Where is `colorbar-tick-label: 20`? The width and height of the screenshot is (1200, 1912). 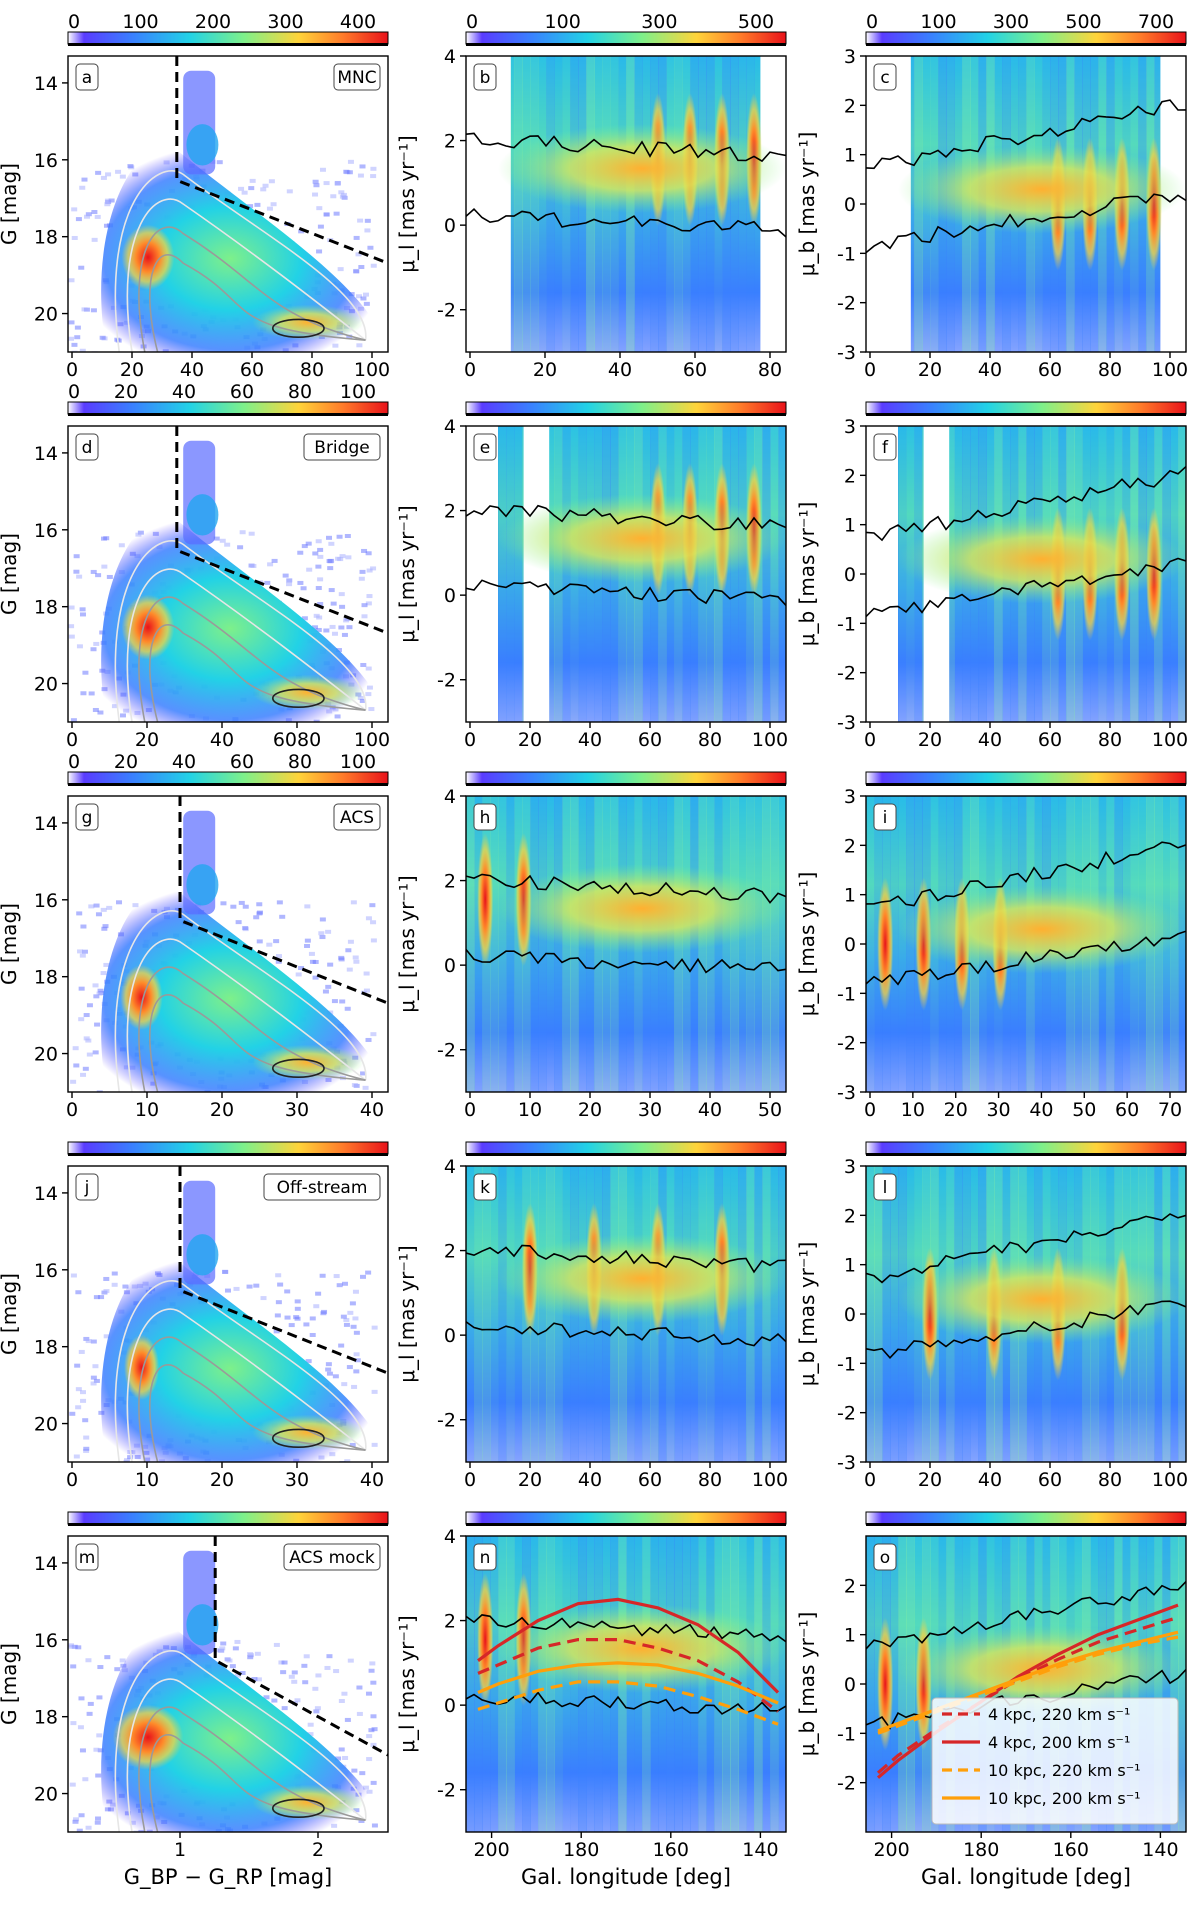
colorbar-tick-label: 20 is located at coordinates (126, 762).